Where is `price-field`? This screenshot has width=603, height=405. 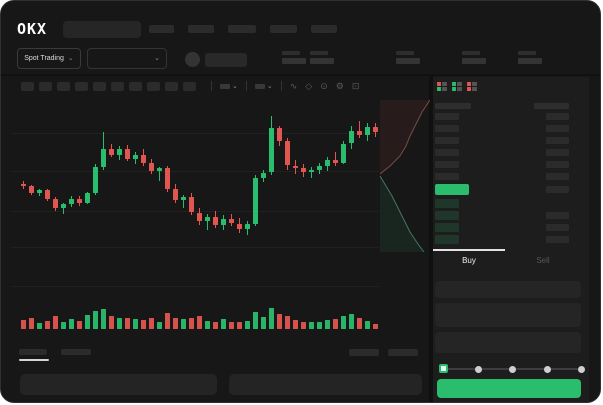 price-field is located at coordinates (508, 289).